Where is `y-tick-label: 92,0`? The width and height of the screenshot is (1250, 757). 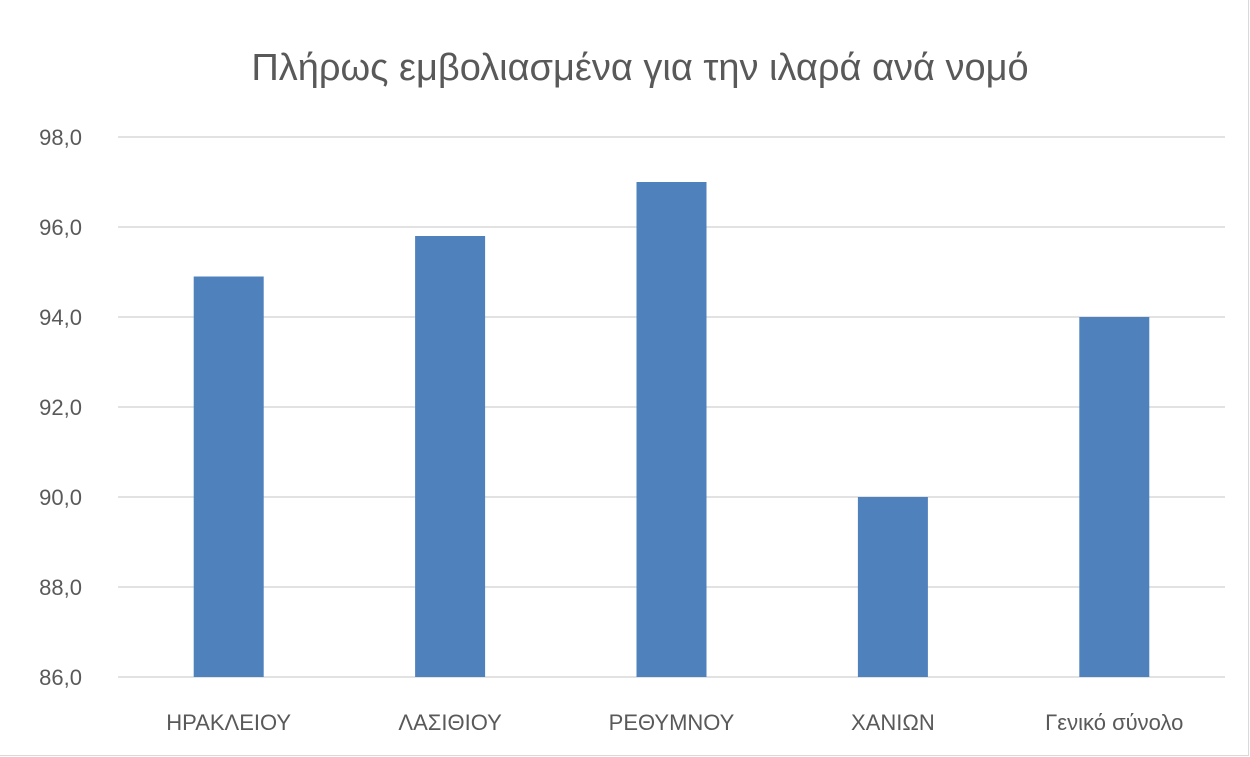 y-tick-label: 92,0 is located at coordinates (60, 407).